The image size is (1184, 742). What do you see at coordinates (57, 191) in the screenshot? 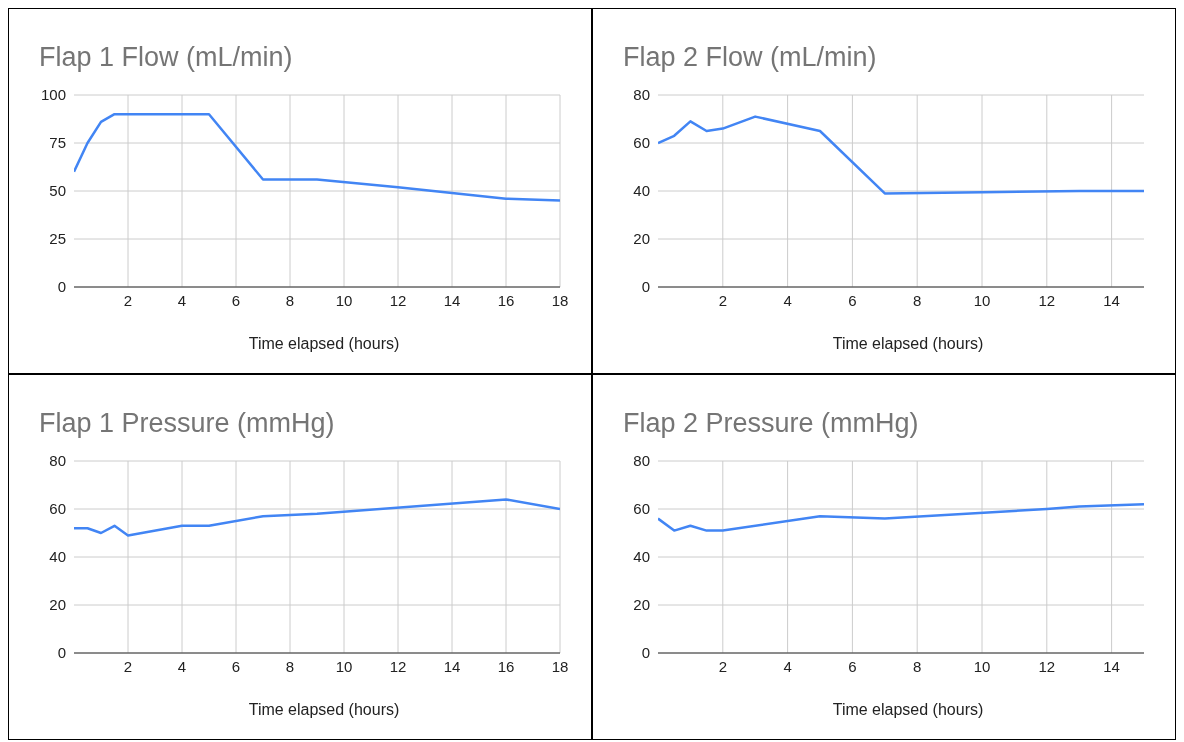
I see `y-tick-label: 50` at bounding box center [57, 191].